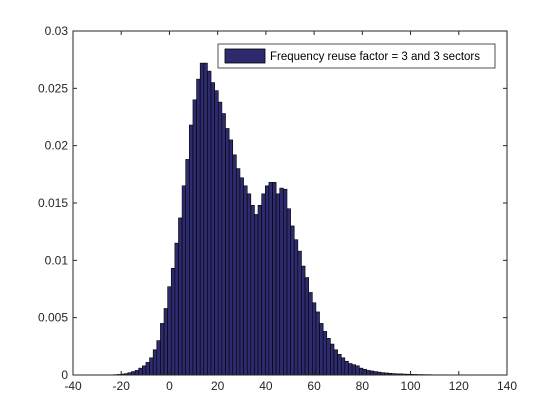  What do you see at coordinates (73, 386) in the screenshot?
I see `x-tick-label: -40` at bounding box center [73, 386].